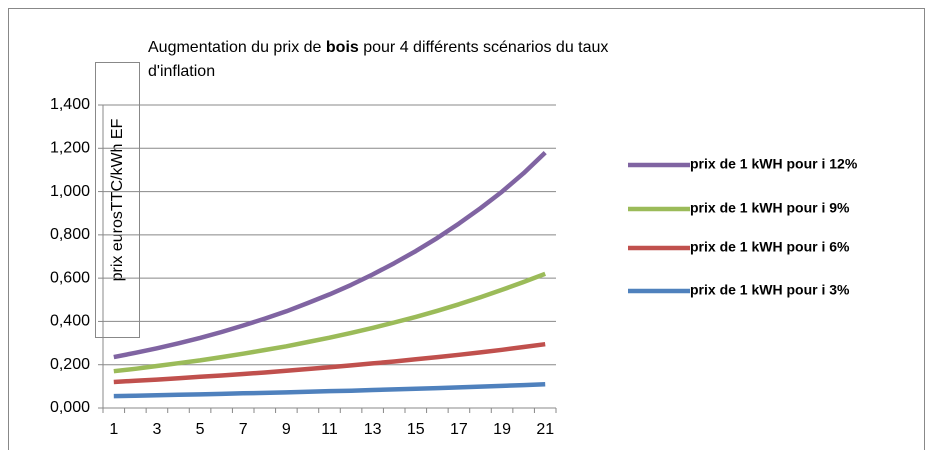  Describe the element at coordinates (70, 321) in the screenshot. I see `y-tick-label: 0,400` at that location.